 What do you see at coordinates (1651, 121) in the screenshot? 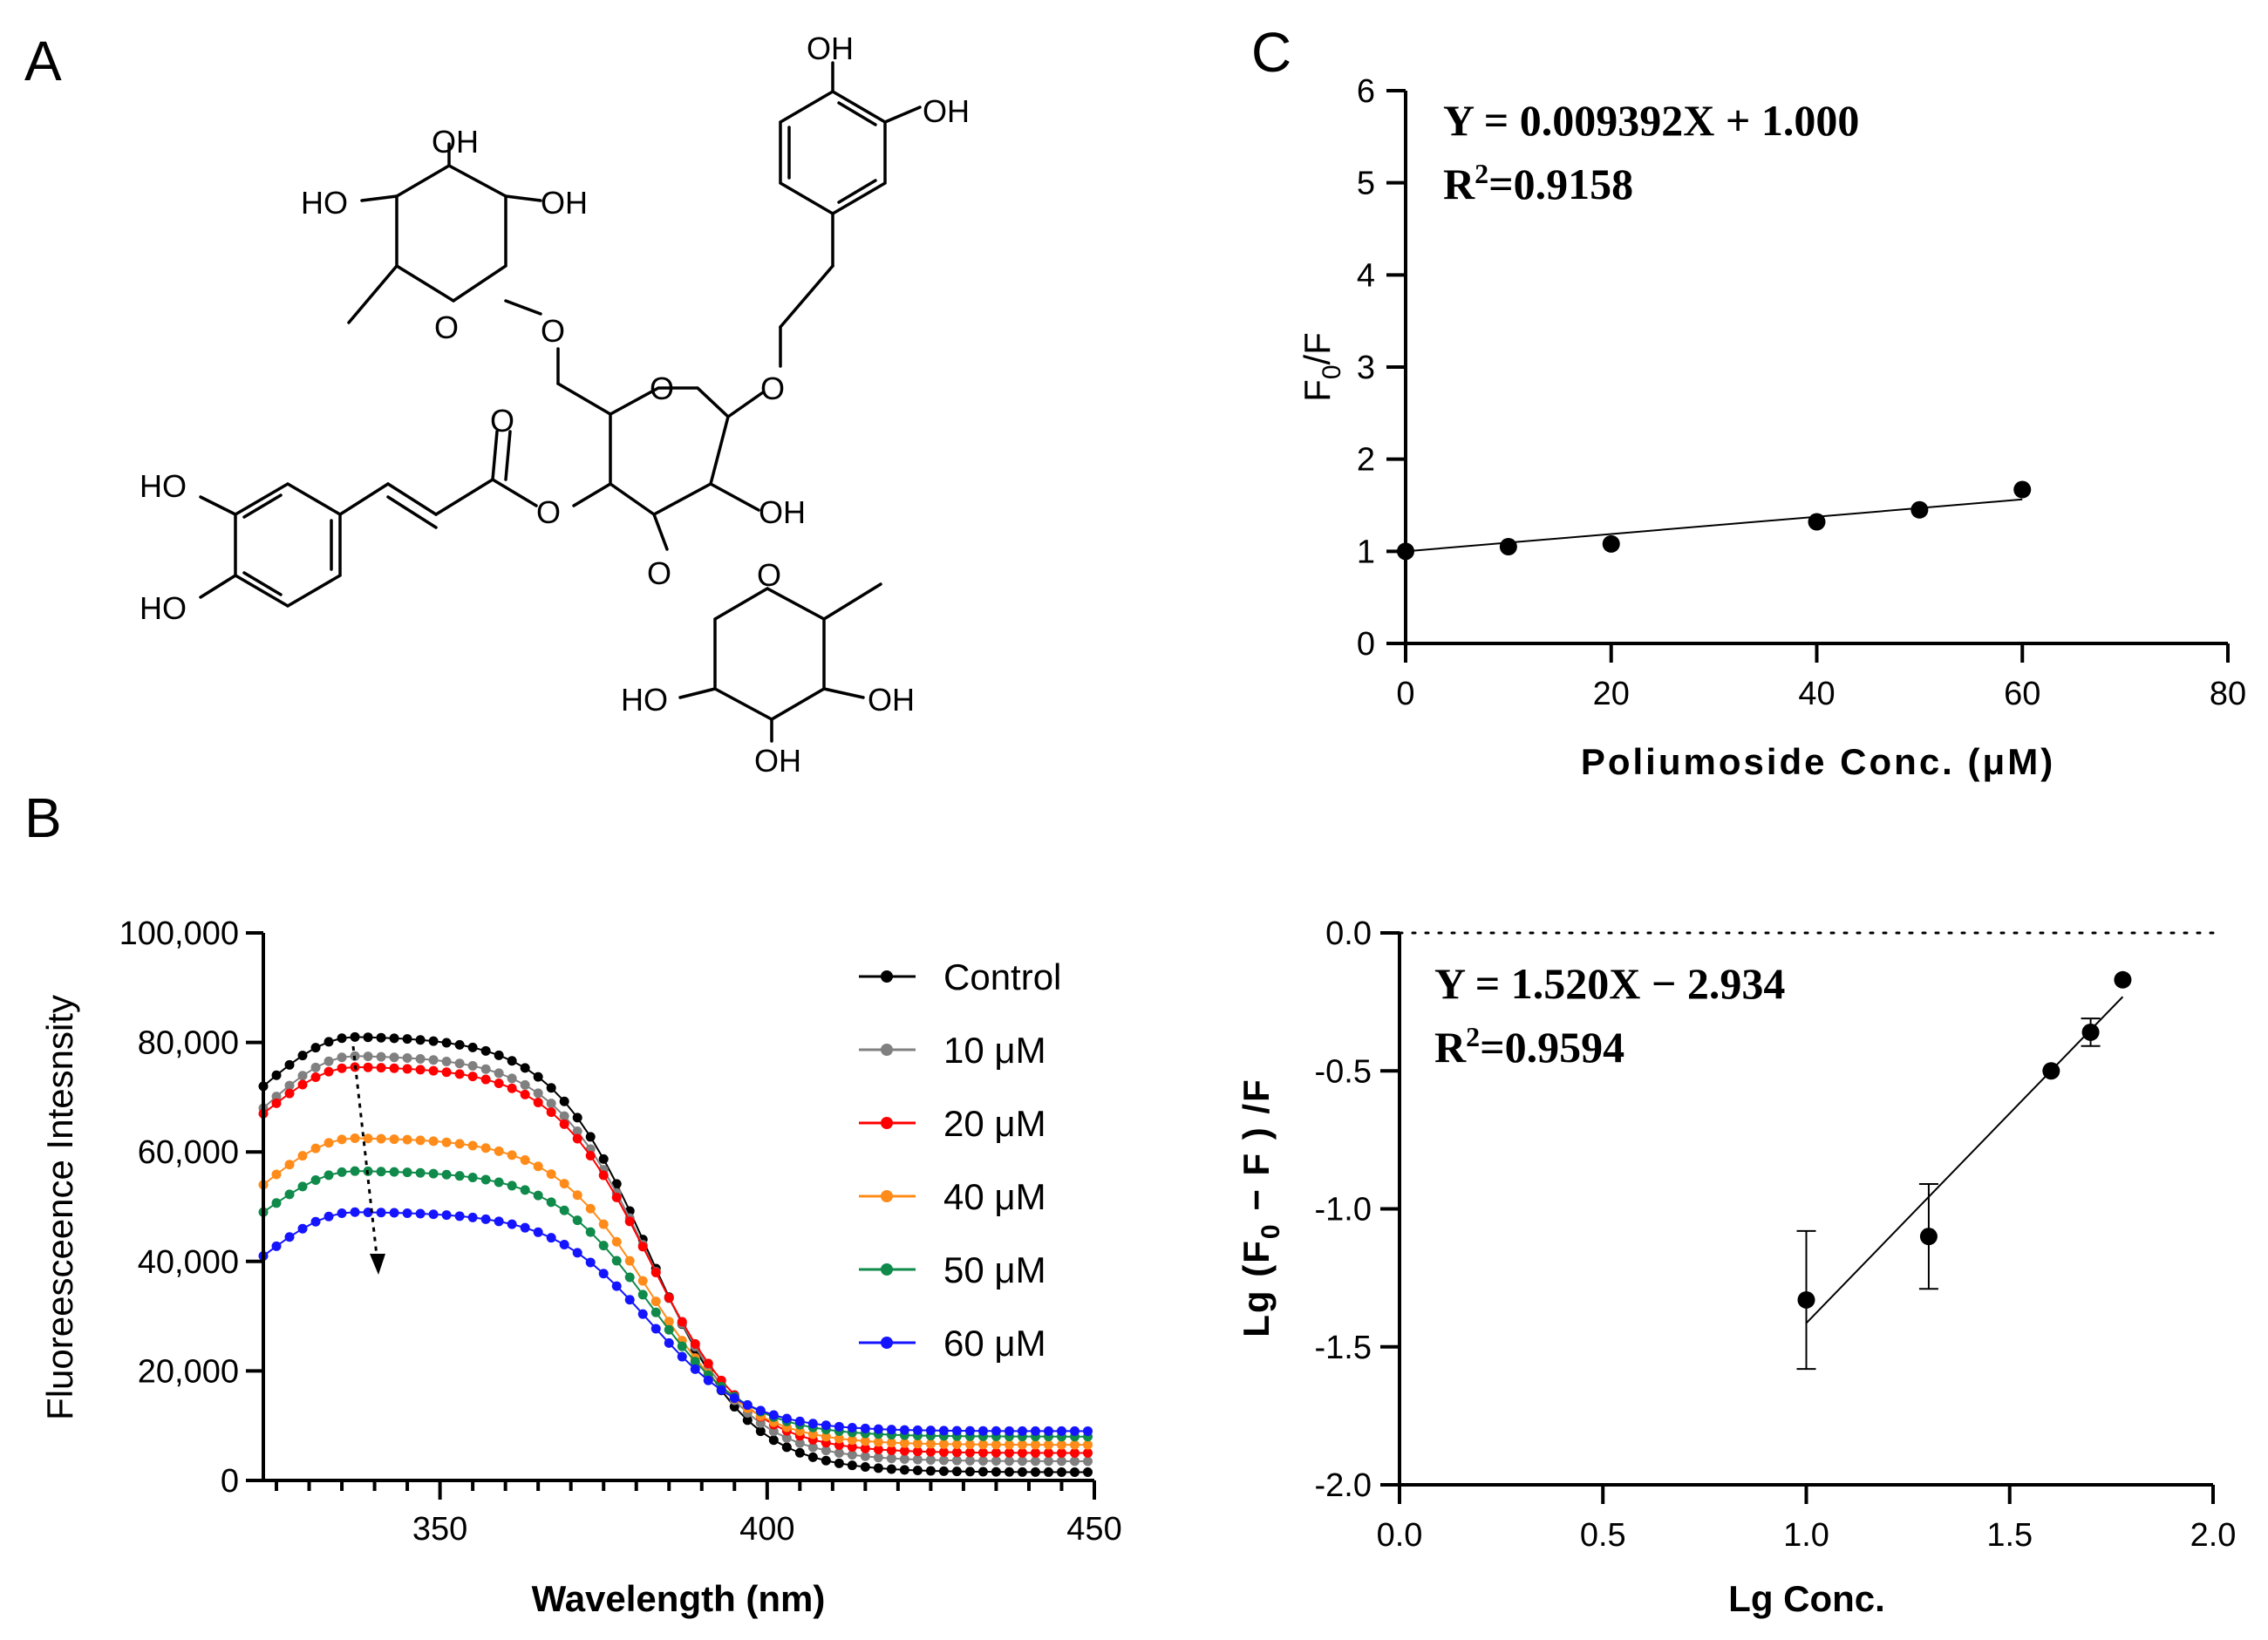
I see `fit-equation: Y = 0.009392X + 1.000` at bounding box center [1651, 121].